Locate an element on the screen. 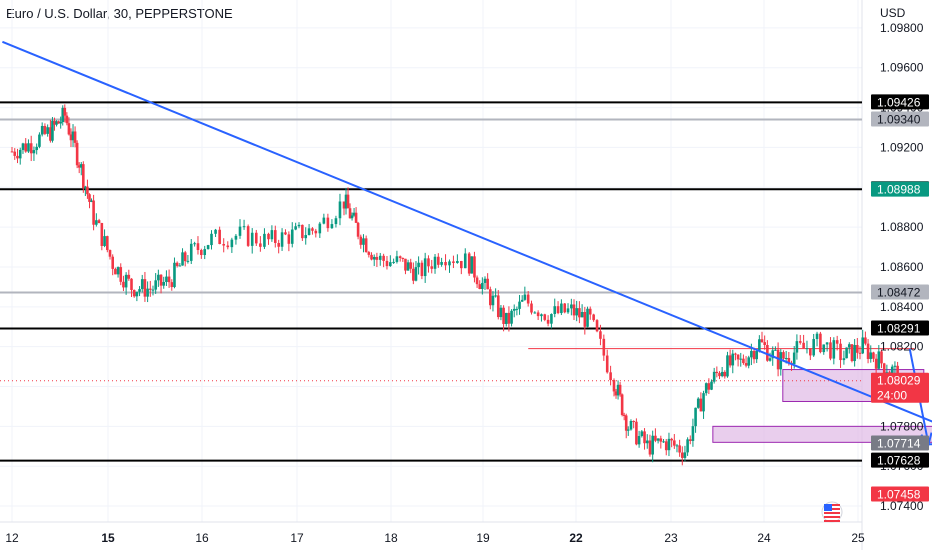 The width and height of the screenshot is (932, 550). time-tick-label: 22 is located at coordinates (576, 538).